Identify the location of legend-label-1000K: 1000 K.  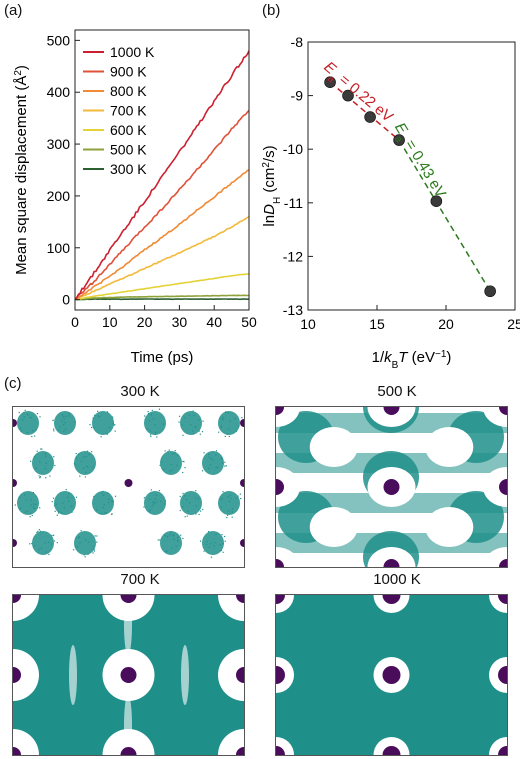
(132, 52).